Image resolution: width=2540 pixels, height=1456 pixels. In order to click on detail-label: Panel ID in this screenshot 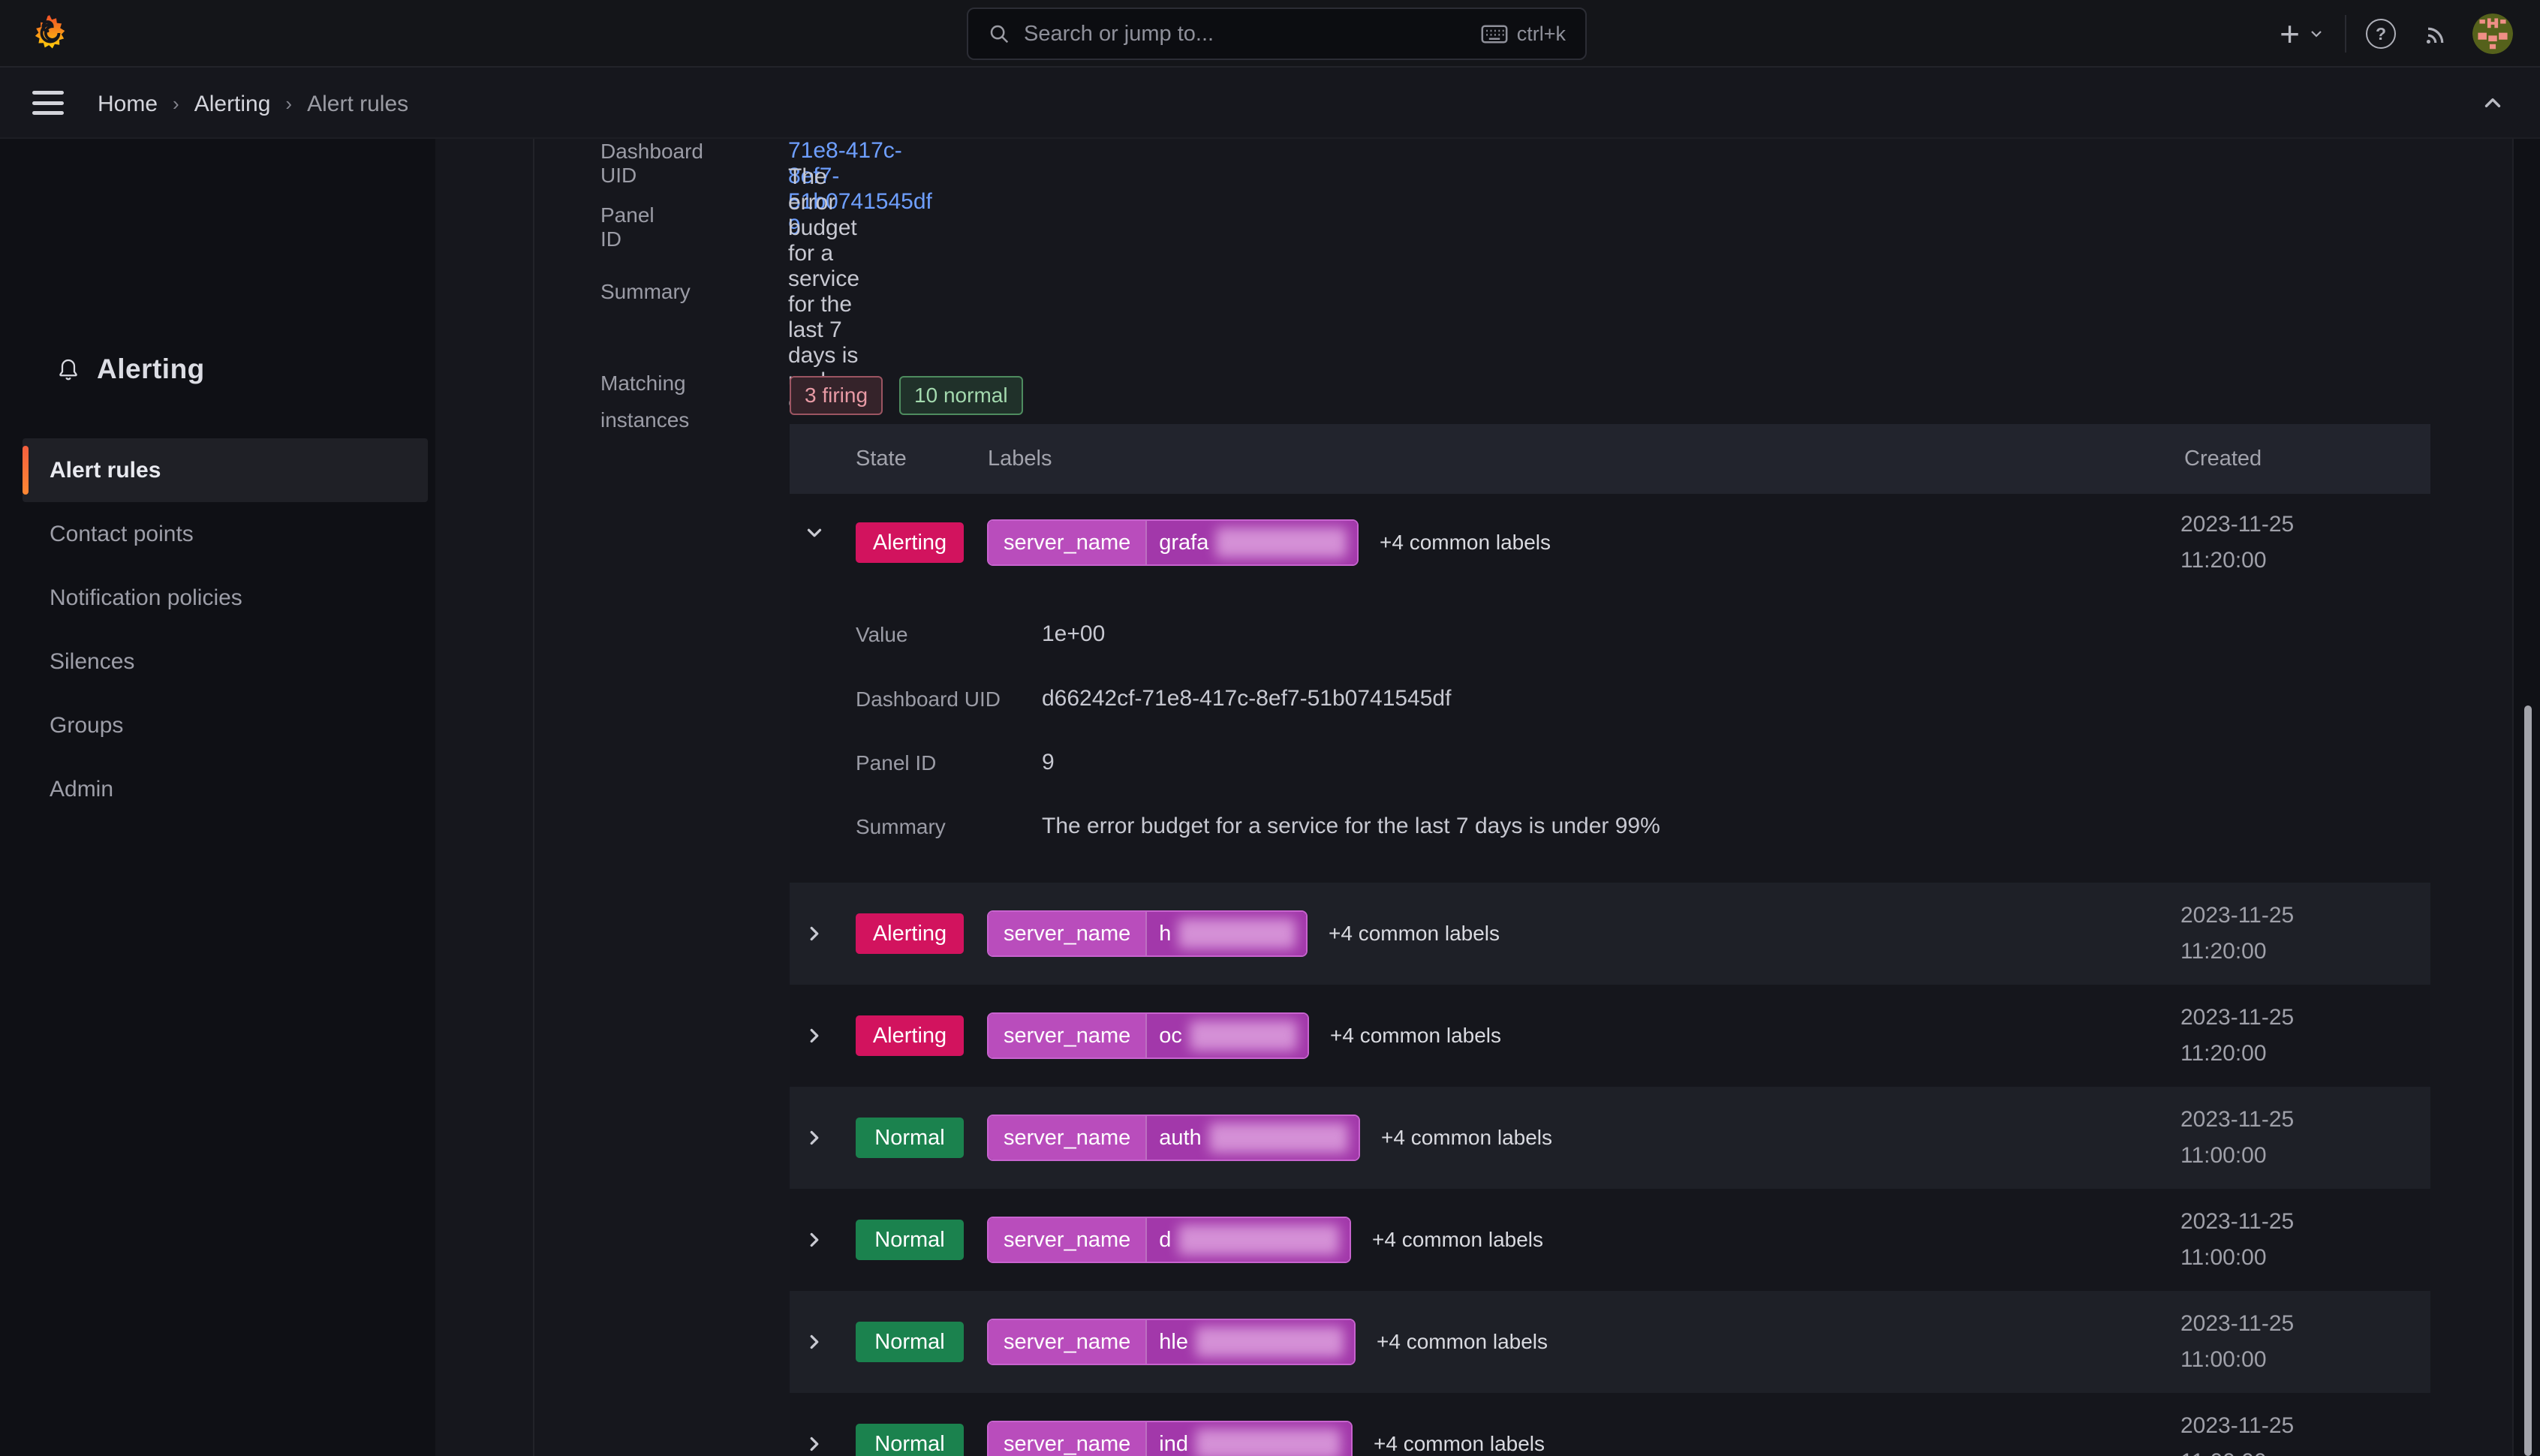, I will do `click(896, 763)`.